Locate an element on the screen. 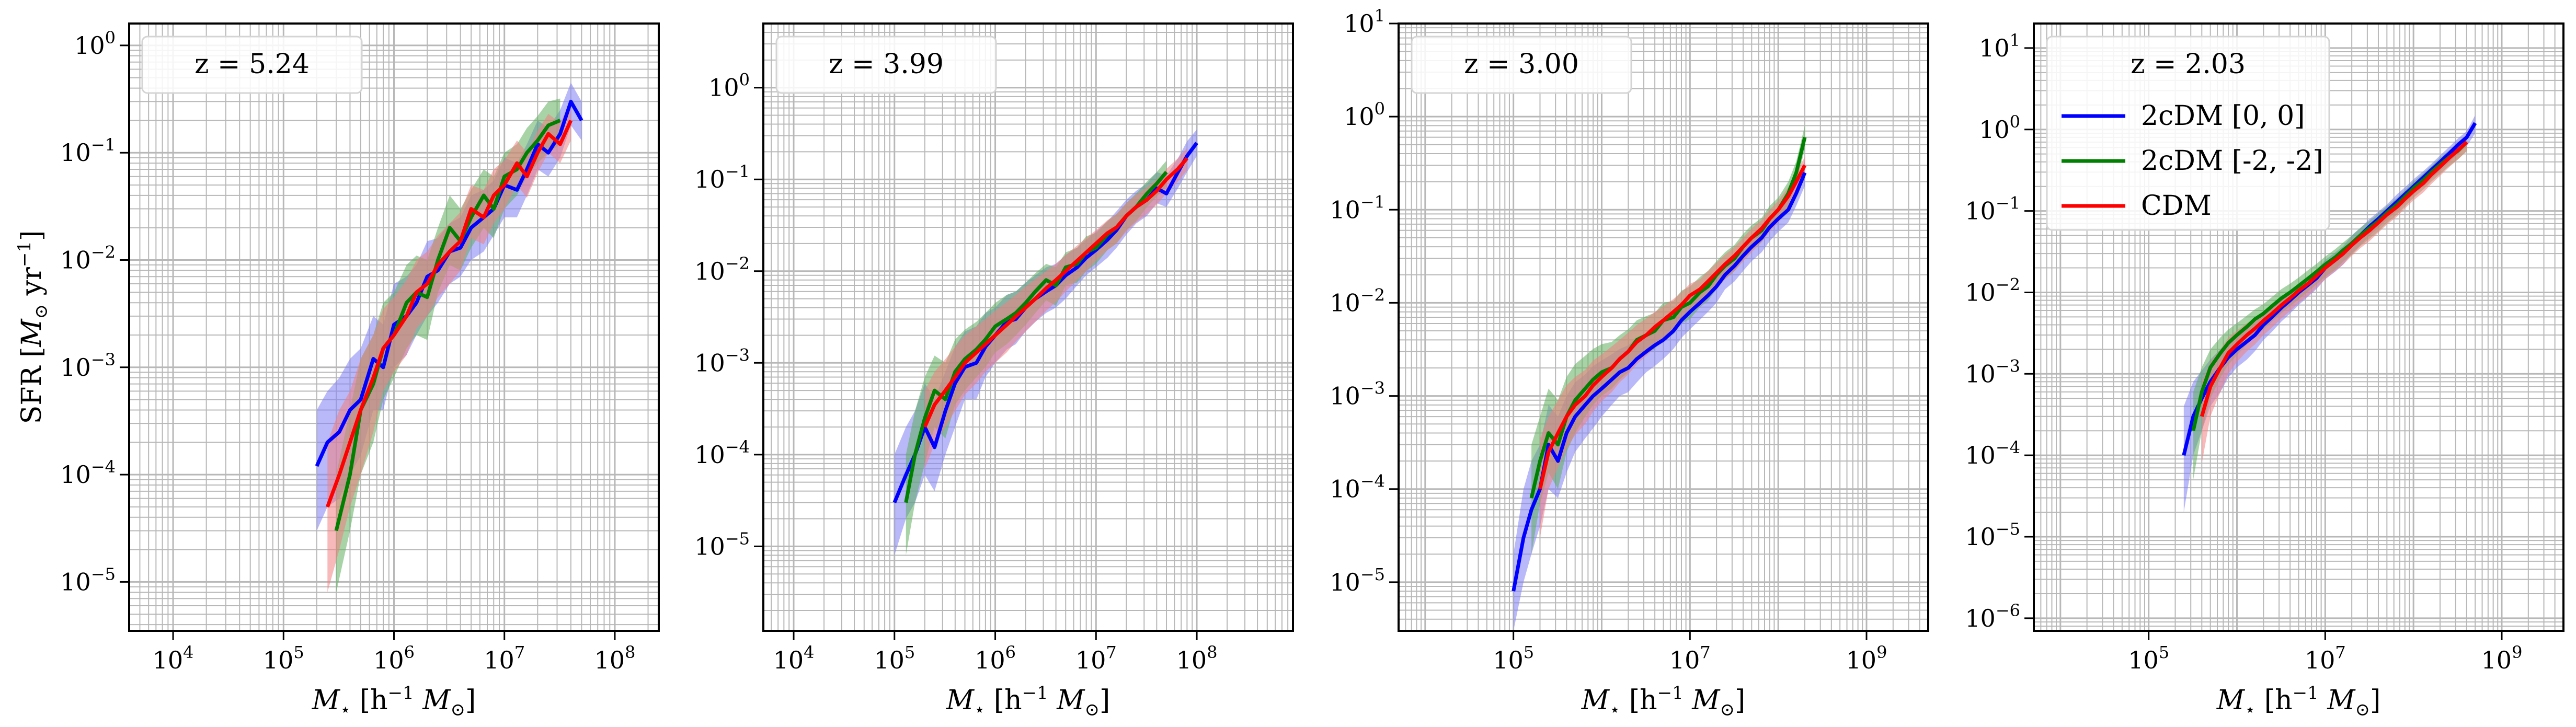  y-tick-label: 10⁻⁶ is located at coordinates (1992, 617).